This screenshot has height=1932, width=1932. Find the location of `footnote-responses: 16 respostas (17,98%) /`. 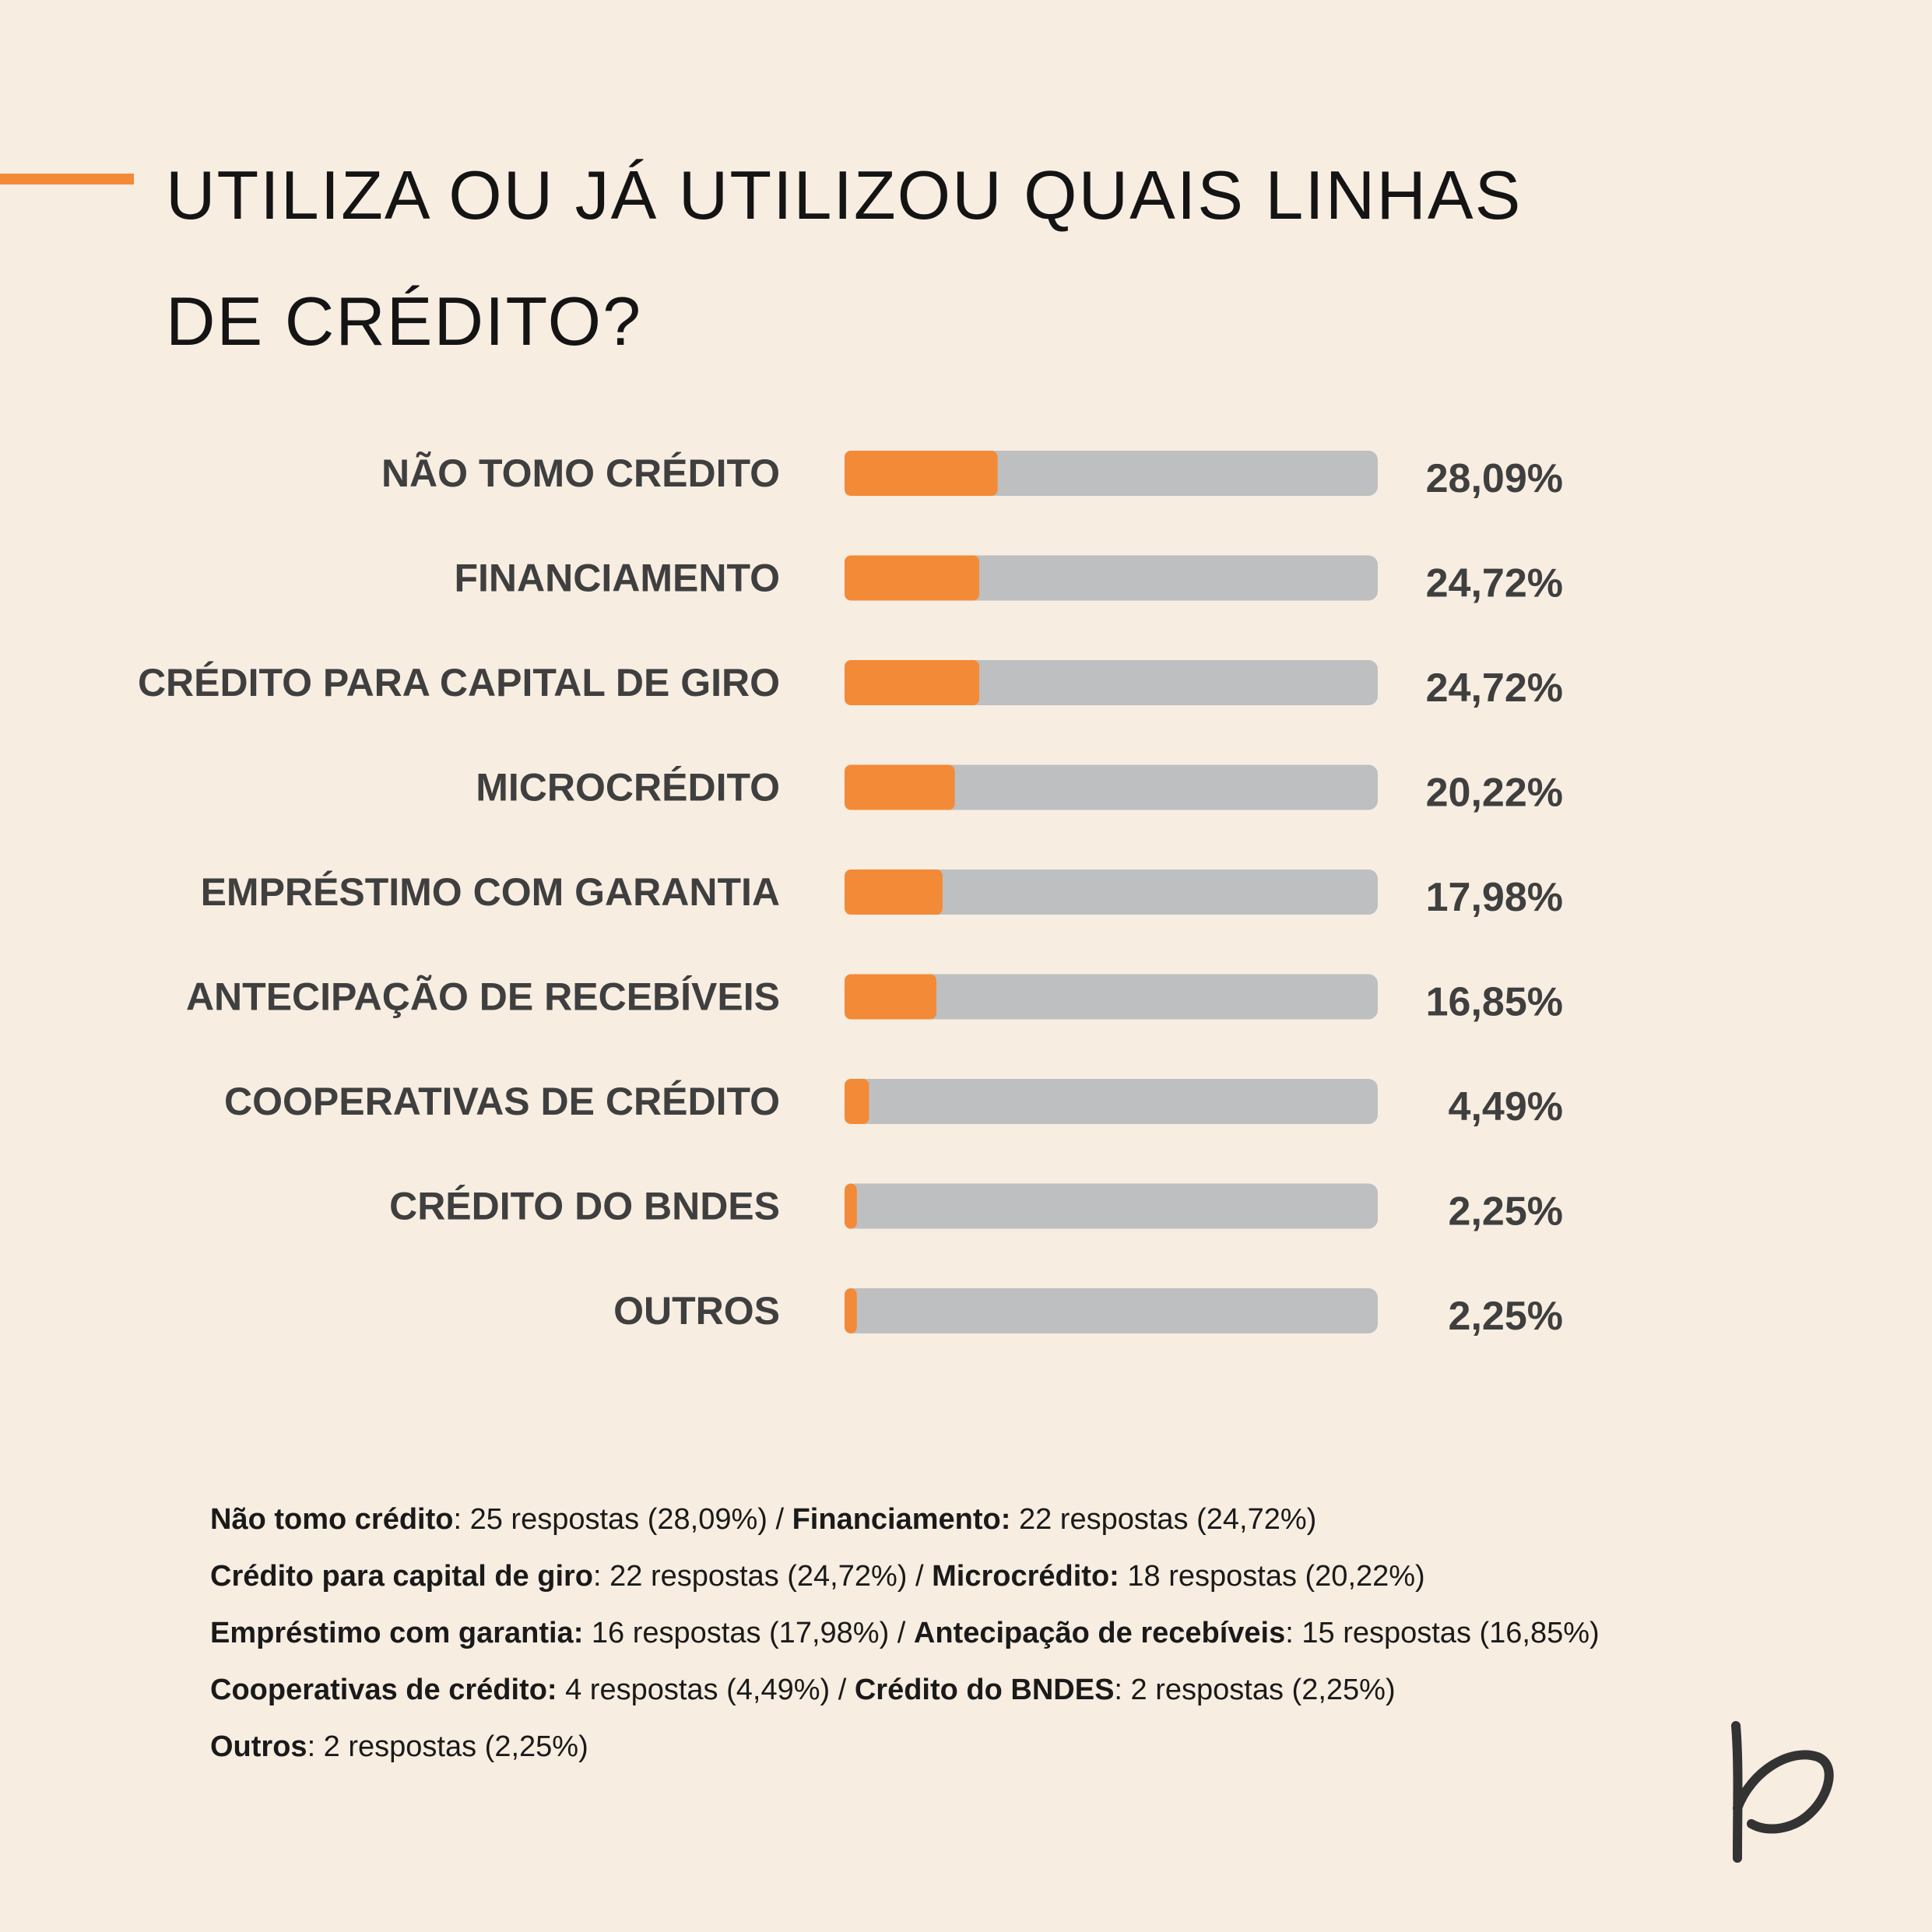

footnote-responses: 16 respostas (17,98%) / is located at coordinates (748, 1633).